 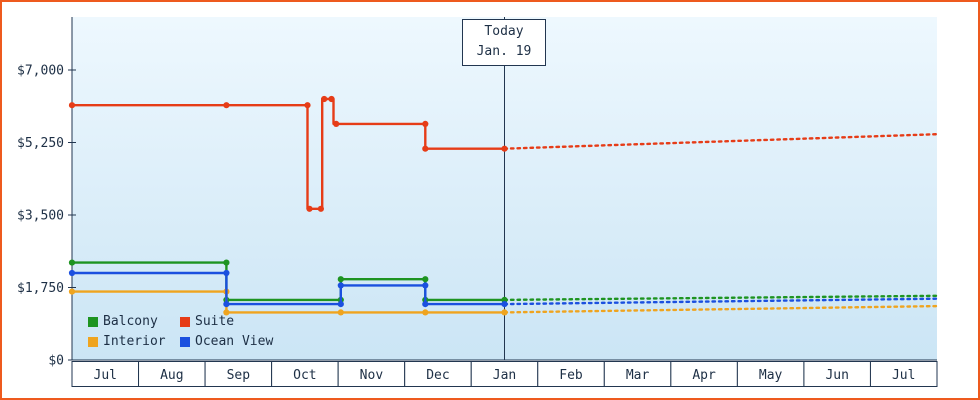 What do you see at coordinates (239, 375) in the screenshot?
I see `month-label: Sep` at bounding box center [239, 375].